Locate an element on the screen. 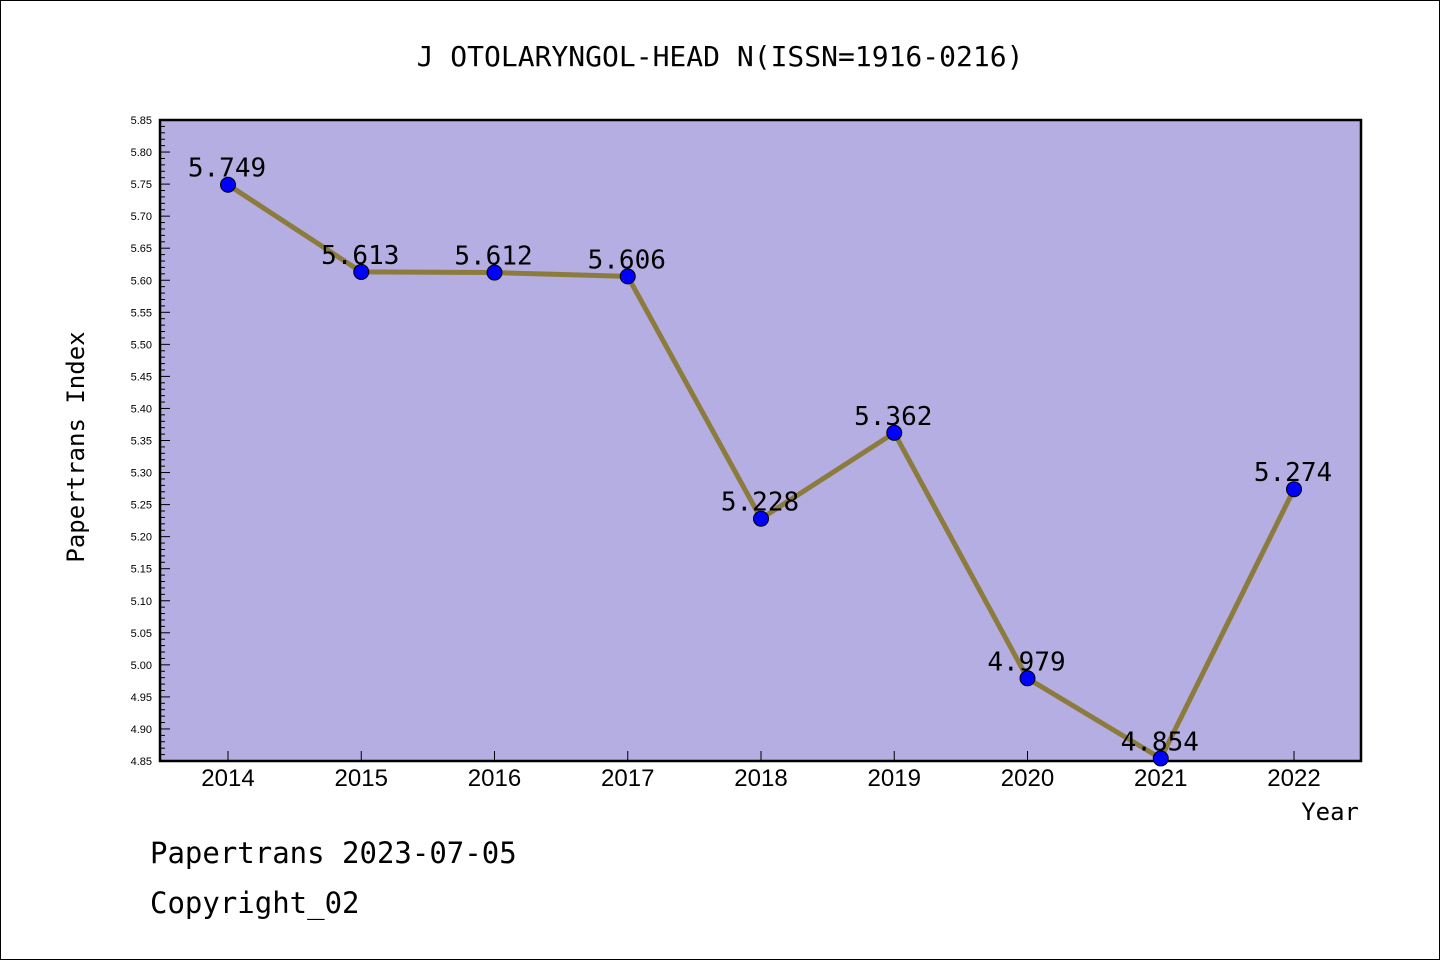 This screenshot has height=960, width=1440. y-tick-label: 5.75 is located at coordinates (141, 185).